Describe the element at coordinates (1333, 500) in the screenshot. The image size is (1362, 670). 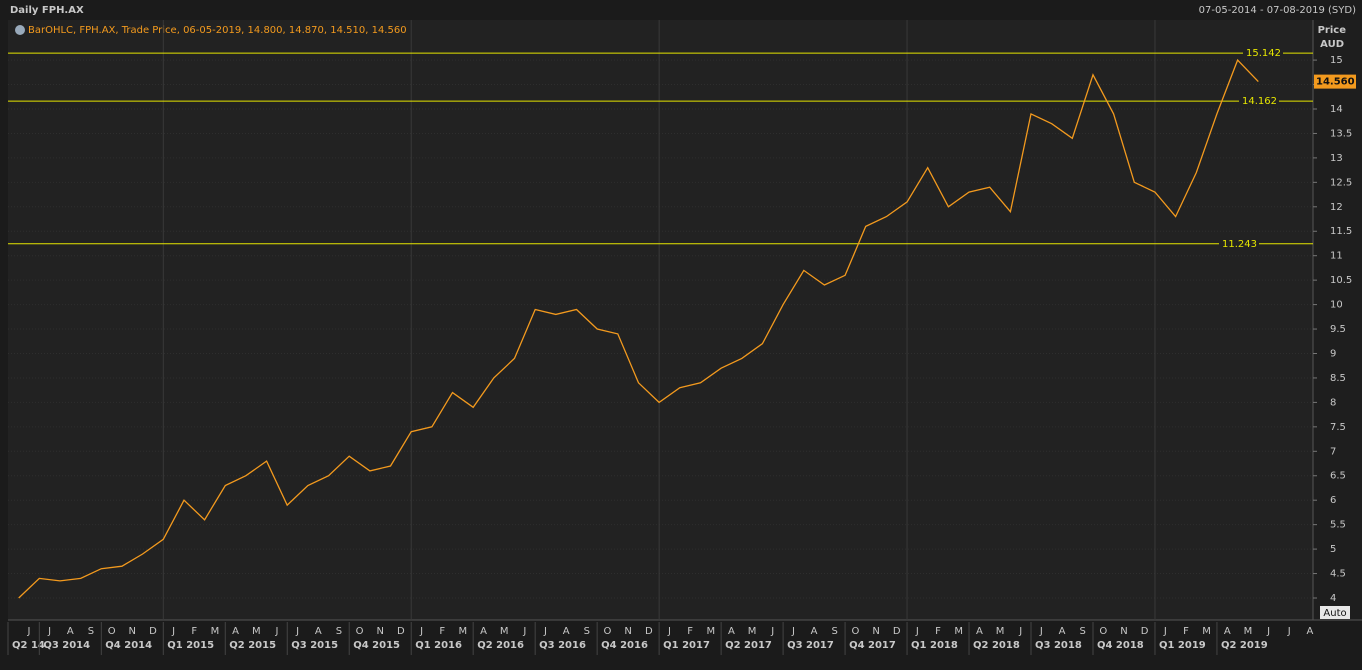
I see `y-tick-label: 6` at that location.